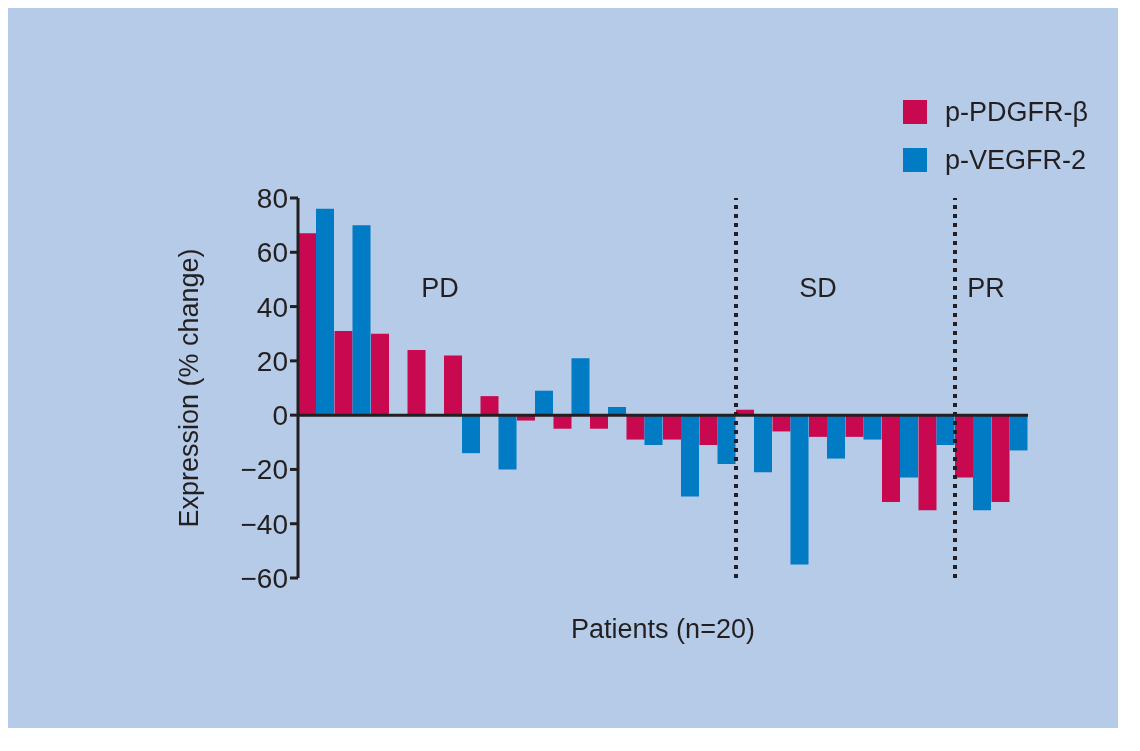  I want to click on y-tick-label: 20, so click(272, 361).